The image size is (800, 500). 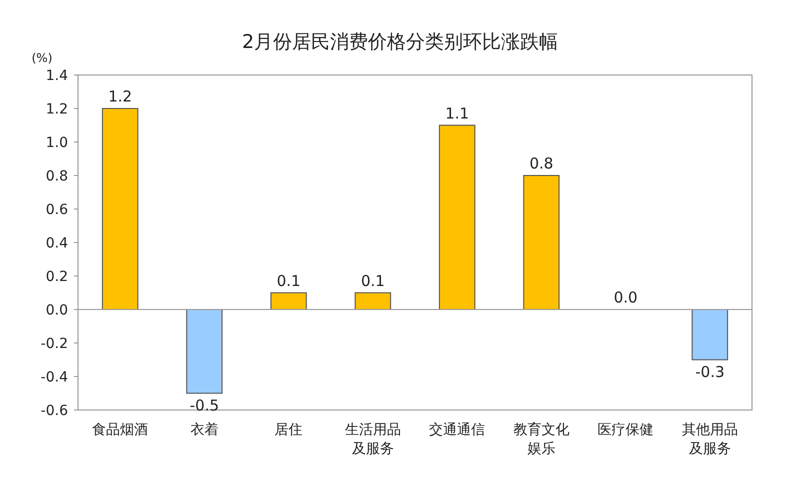 I want to click on x-tick-label: 食品烟酒, so click(x=120, y=430).